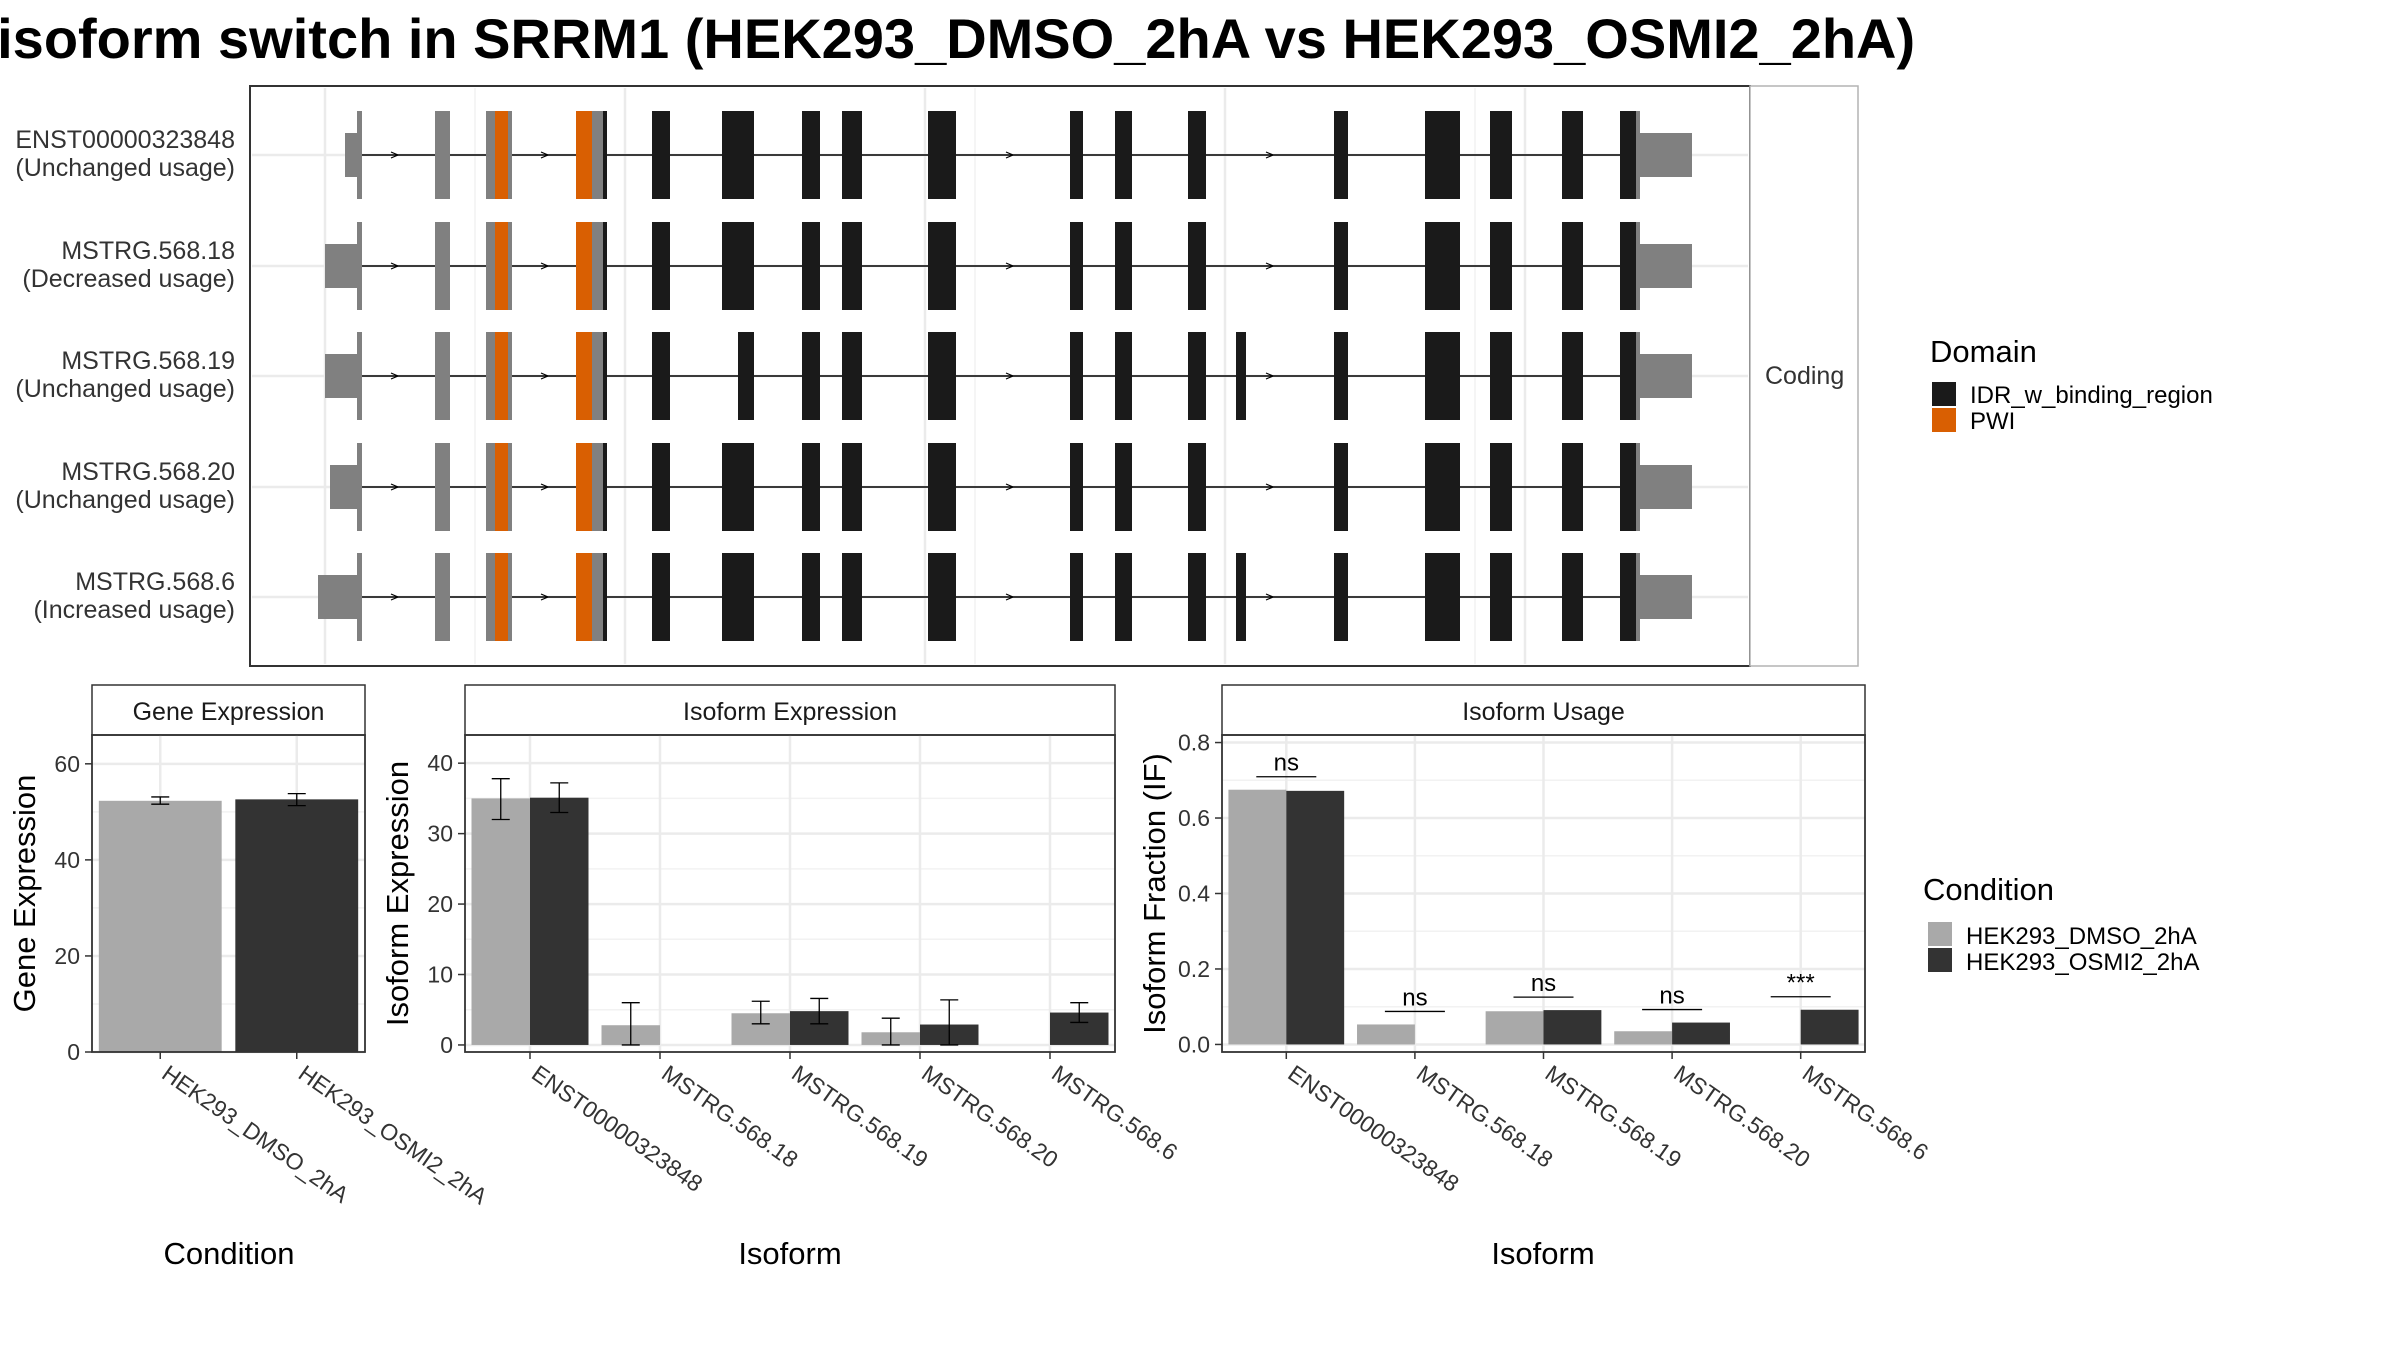 Image resolution: width=2400 pixels, height=1350 pixels. Describe the element at coordinates (1983, 351) in the screenshot. I see `domain-legend-title: Domain` at that location.